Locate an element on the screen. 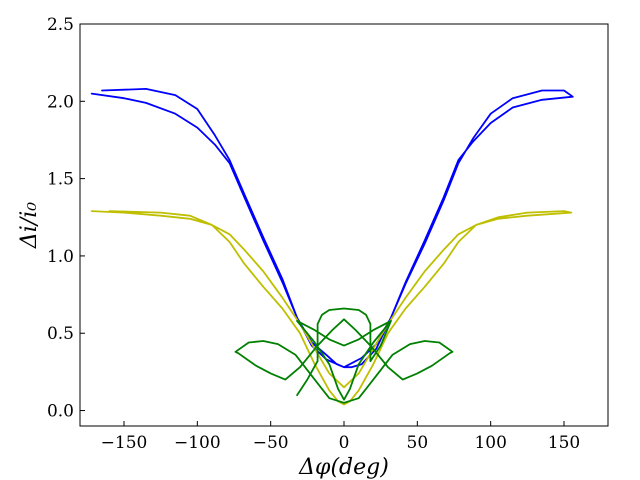 Image resolution: width=640 pixels, height=480 pixels. y-tick-label-1: 0.5 is located at coordinates (60, 334).